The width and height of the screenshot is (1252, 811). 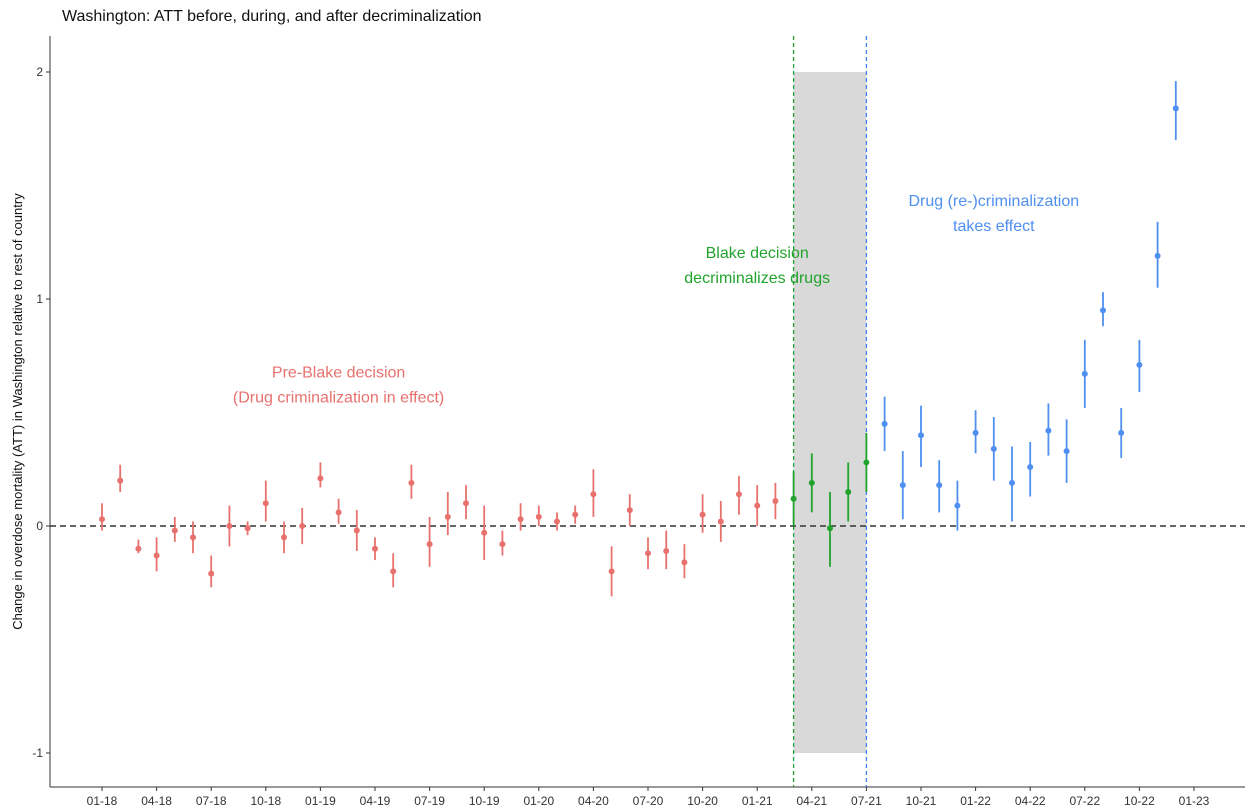 I want to click on x-tick-label: 04-18, so click(x=156, y=801).